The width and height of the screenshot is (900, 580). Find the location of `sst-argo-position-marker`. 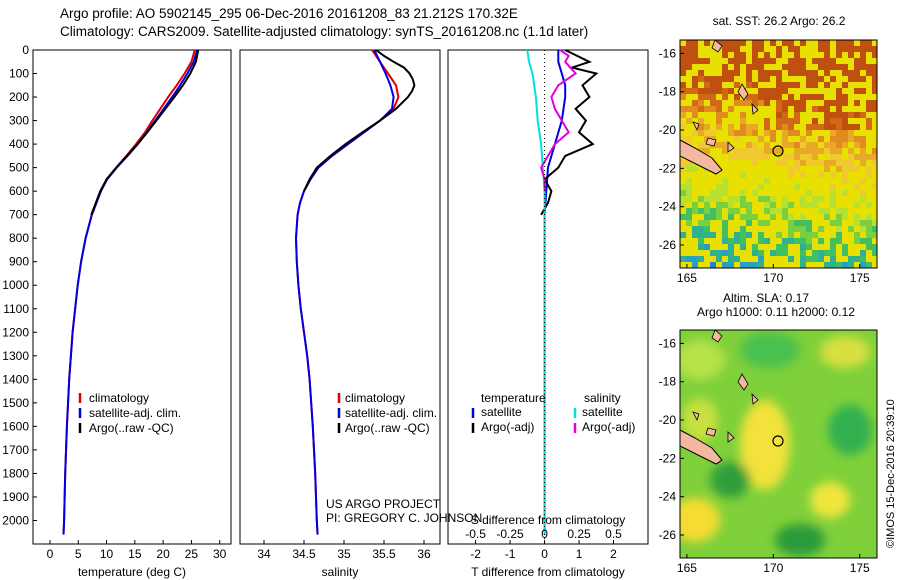

sst-argo-position-marker is located at coordinates (778, 151).